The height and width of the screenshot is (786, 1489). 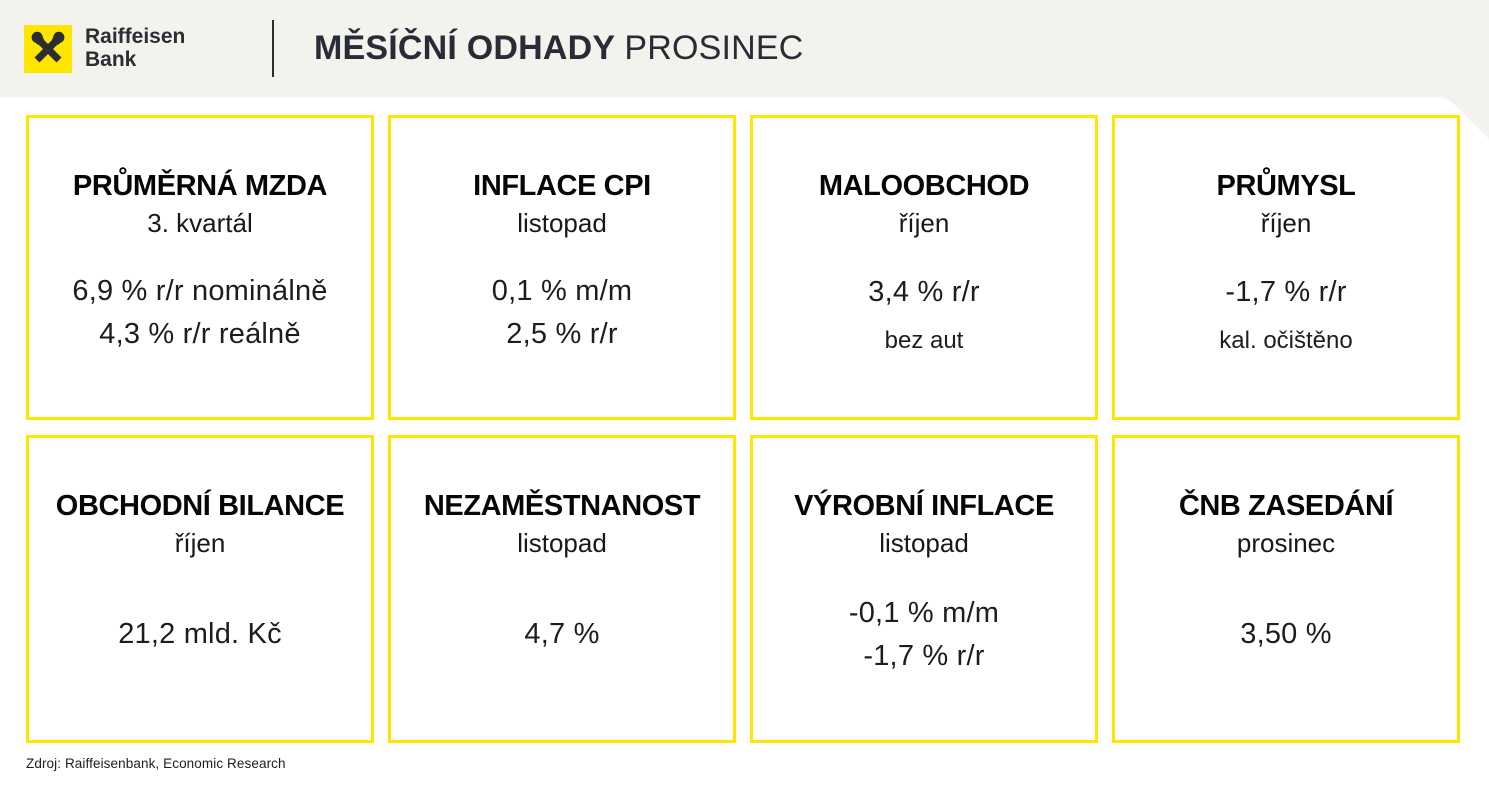 What do you see at coordinates (714, 48) in the screenshot?
I see `page-title-month: PROSINEC` at bounding box center [714, 48].